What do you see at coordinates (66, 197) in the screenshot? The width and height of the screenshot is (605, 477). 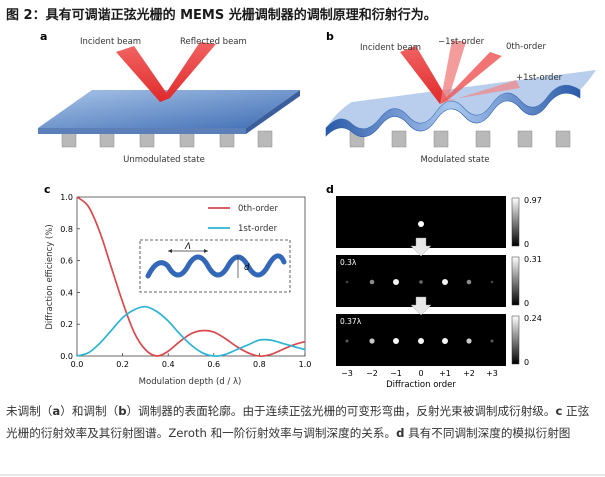 I see `y-tick-label: 1.0` at bounding box center [66, 197].